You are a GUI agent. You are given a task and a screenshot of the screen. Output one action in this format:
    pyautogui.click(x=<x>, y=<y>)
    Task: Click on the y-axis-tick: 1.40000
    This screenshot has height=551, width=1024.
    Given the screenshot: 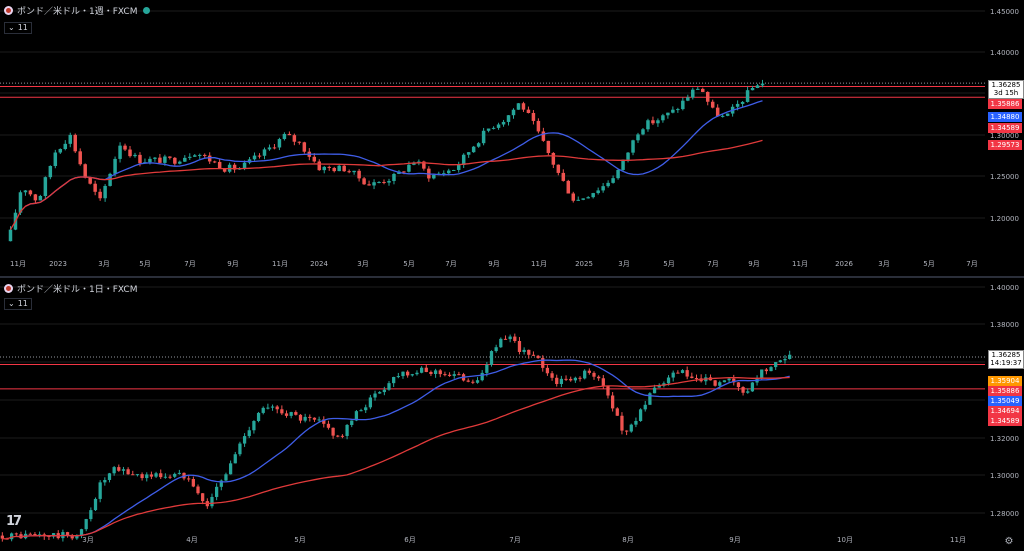 What is the action you would take?
    pyautogui.click(x=1004, y=53)
    